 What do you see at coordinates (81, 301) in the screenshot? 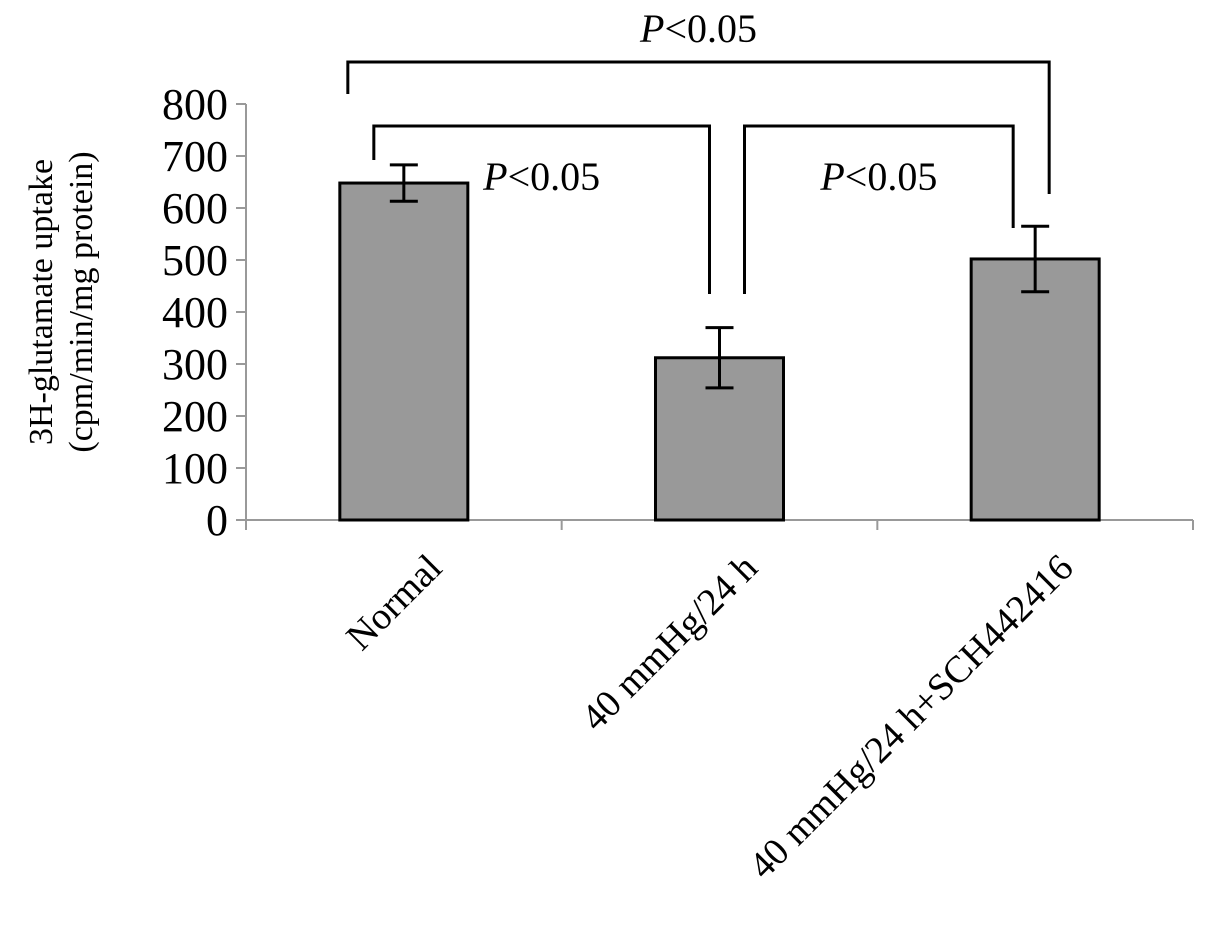
I see `y-axis-label-line: (cpm/min/mg protein)` at bounding box center [81, 301].